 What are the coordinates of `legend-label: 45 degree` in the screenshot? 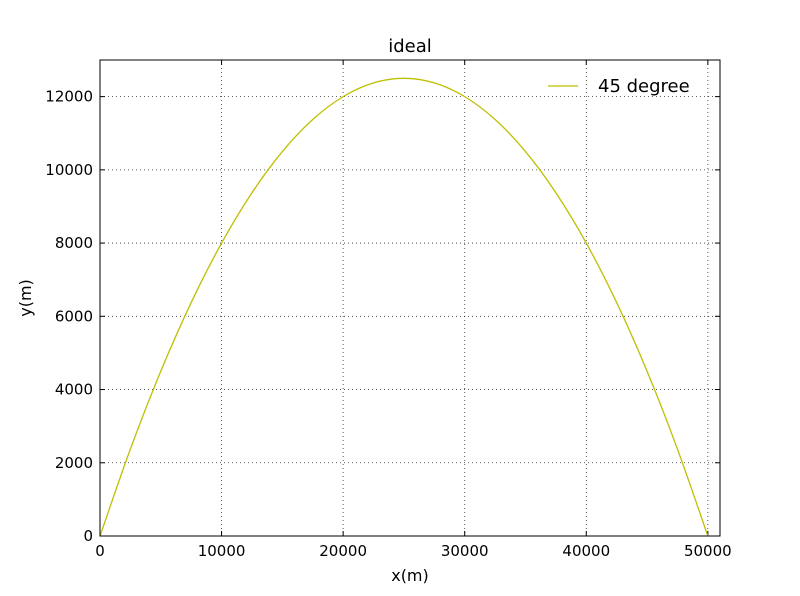 It's located at (644, 86).